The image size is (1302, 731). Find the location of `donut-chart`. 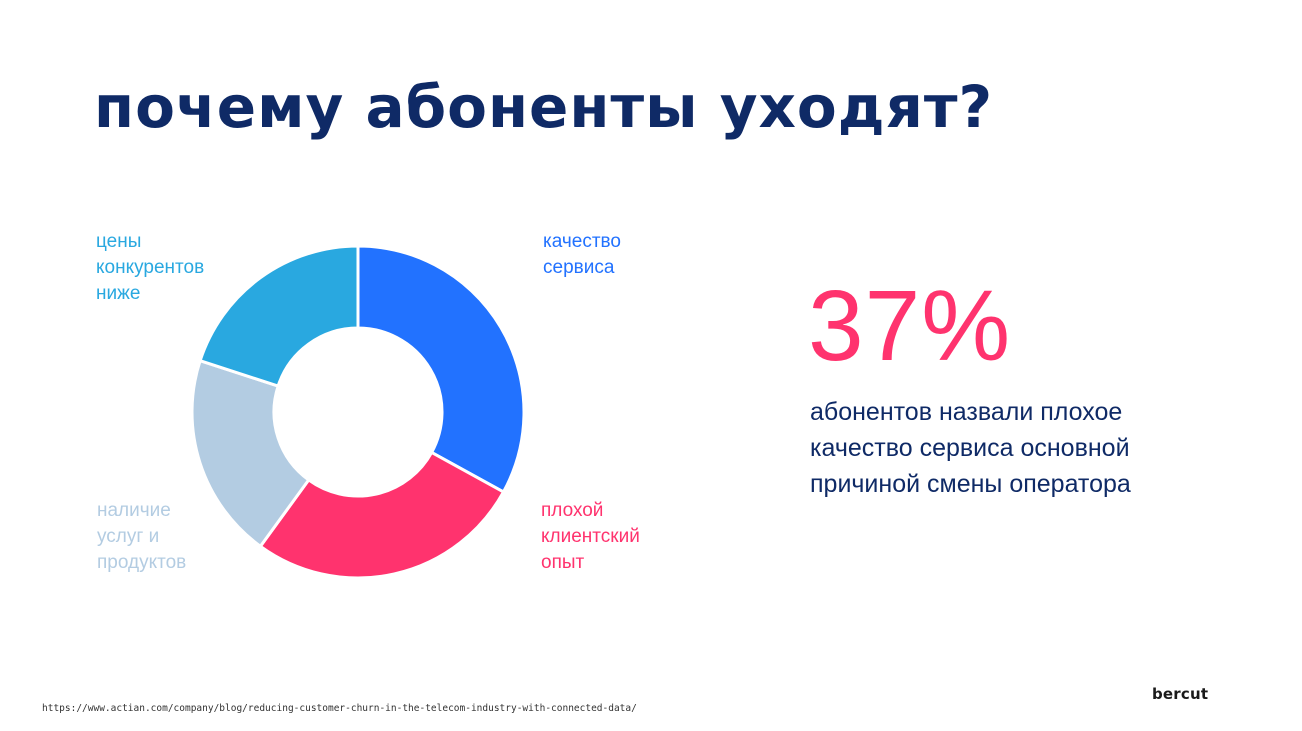

donut-chart is located at coordinates (358, 412).